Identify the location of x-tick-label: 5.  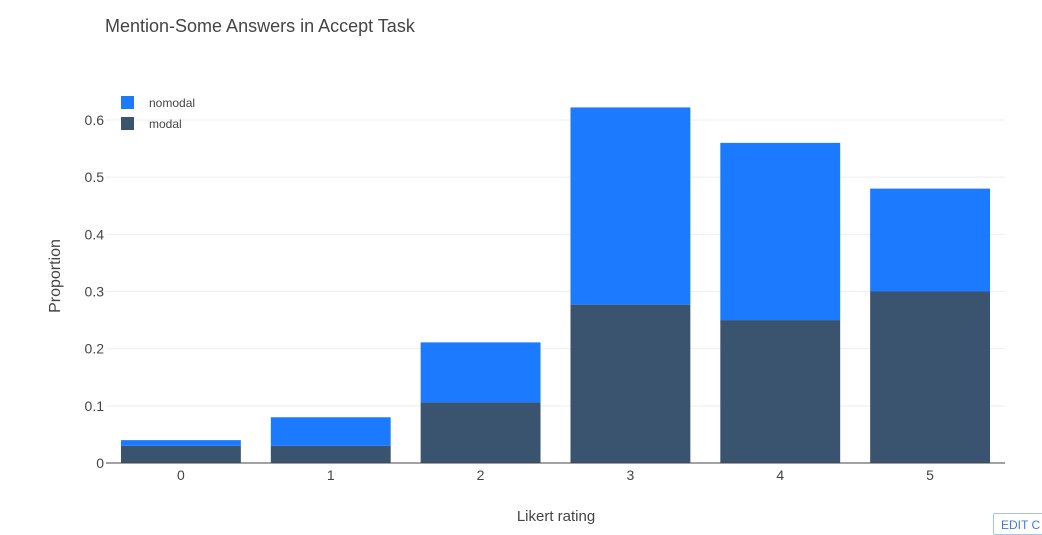
(930, 475).